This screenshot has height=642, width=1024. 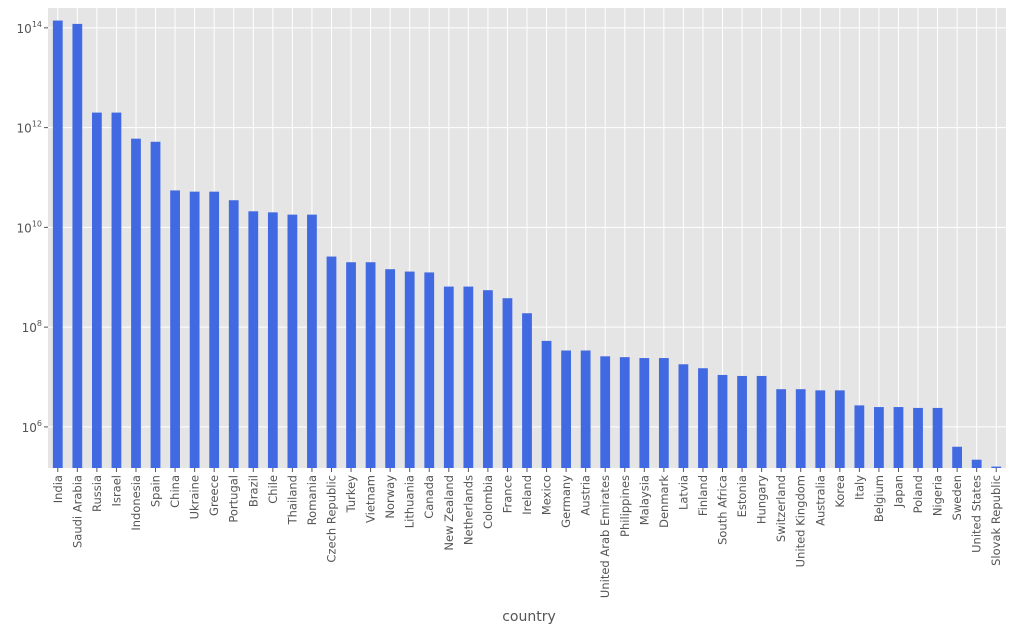 What do you see at coordinates (977, 514) in the screenshot?
I see `x-tick-label: United States` at bounding box center [977, 514].